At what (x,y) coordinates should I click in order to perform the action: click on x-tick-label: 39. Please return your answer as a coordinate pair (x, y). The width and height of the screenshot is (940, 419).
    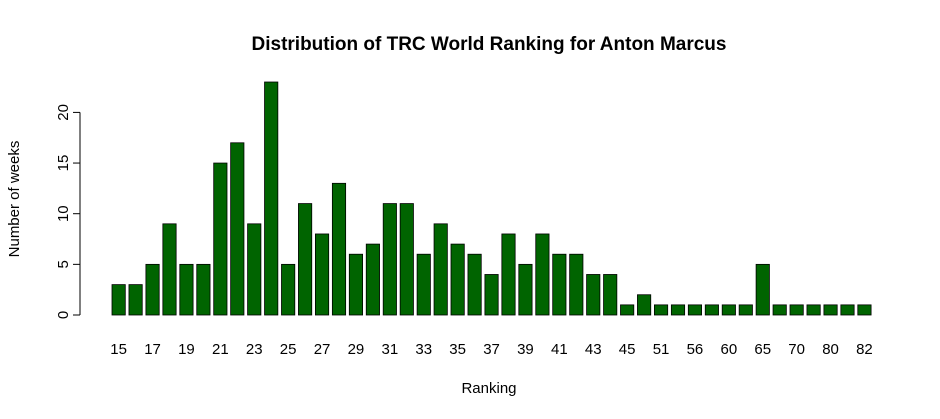
    Looking at the image, I should click on (525, 349).